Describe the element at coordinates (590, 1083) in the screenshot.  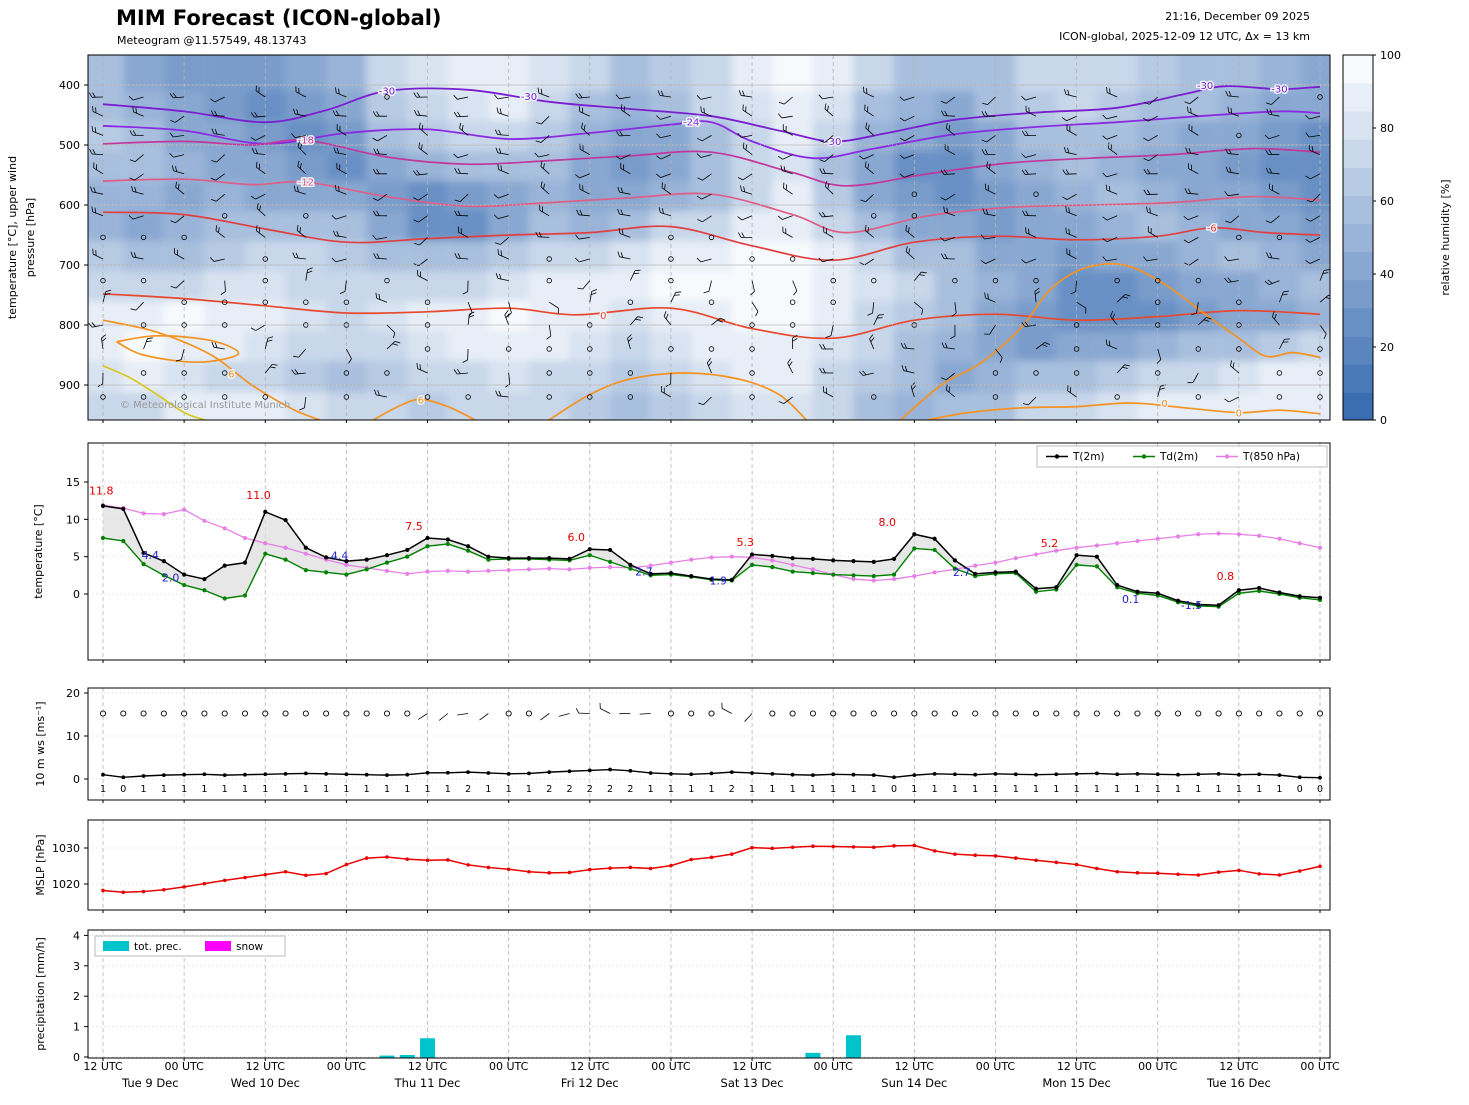
I see `svg-text: Fri 12 Dec` at that location.